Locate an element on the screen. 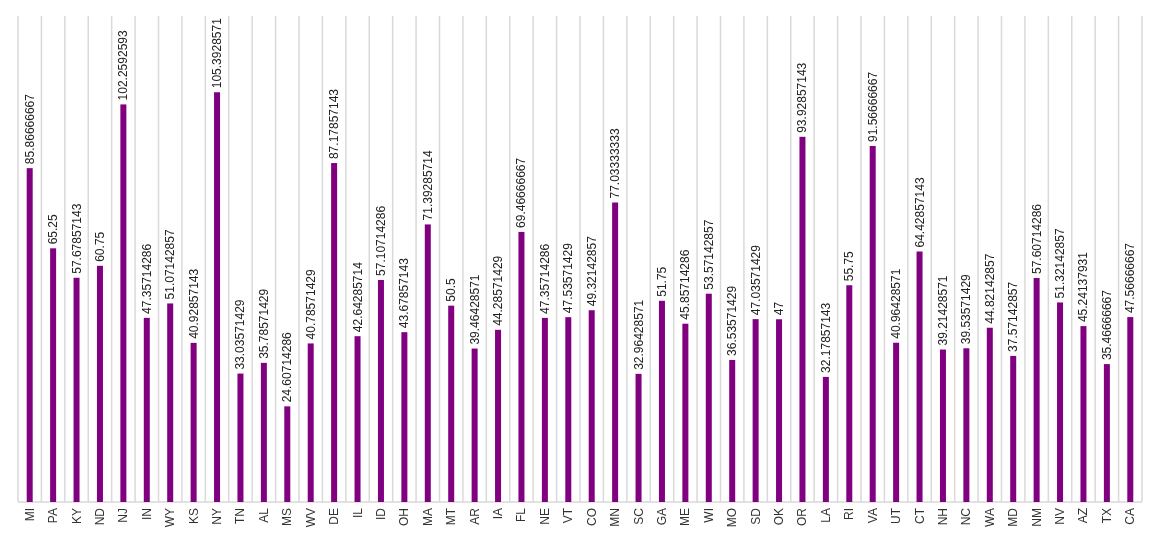 This screenshot has height=540, width=1156. x-tick-label: AZ is located at coordinates (1083, 516).